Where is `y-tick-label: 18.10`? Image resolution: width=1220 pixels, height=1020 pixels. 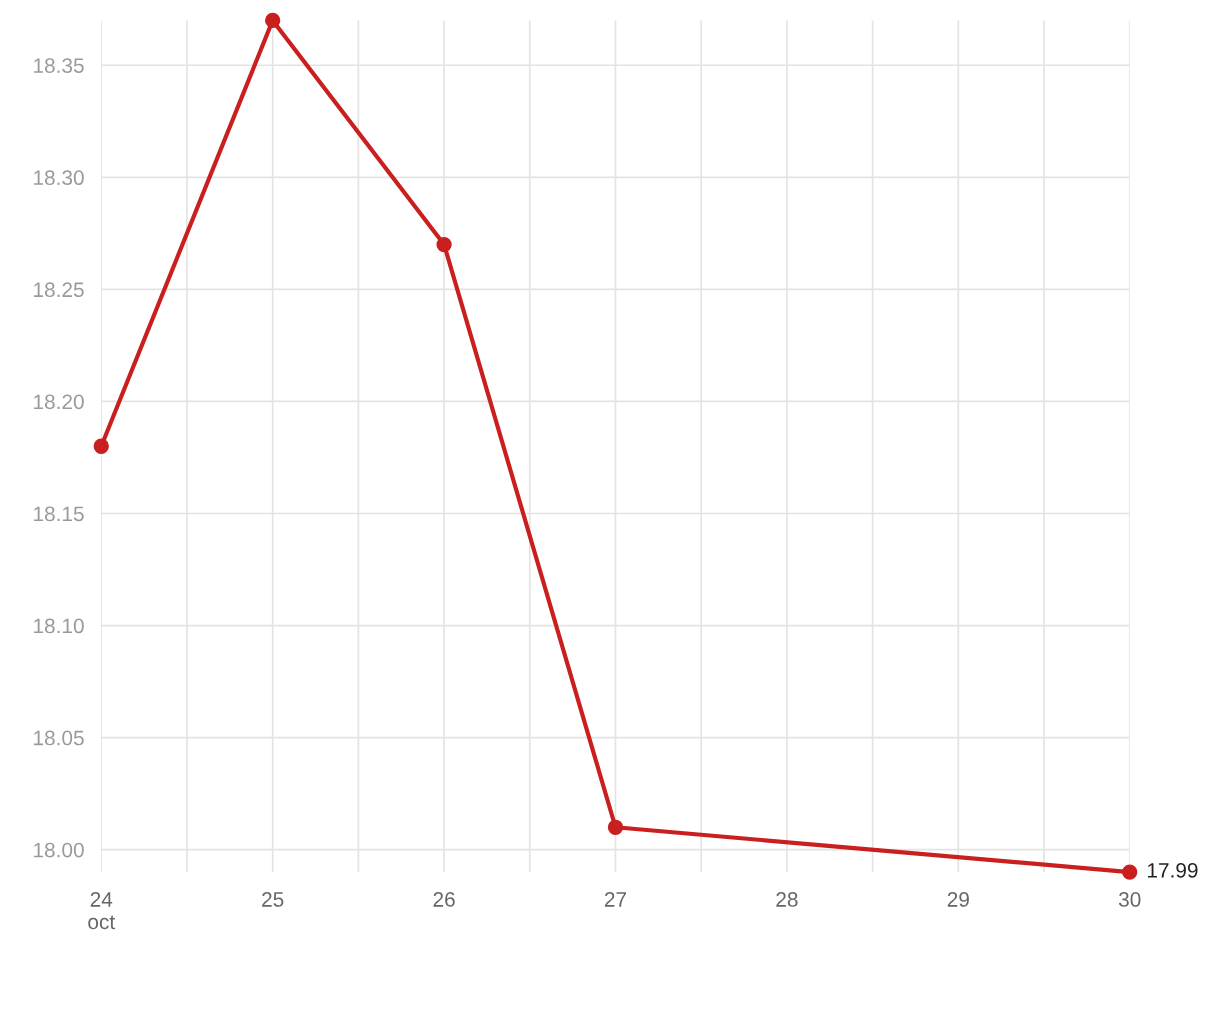
y-tick-label: 18.10 is located at coordinates (59, 626).